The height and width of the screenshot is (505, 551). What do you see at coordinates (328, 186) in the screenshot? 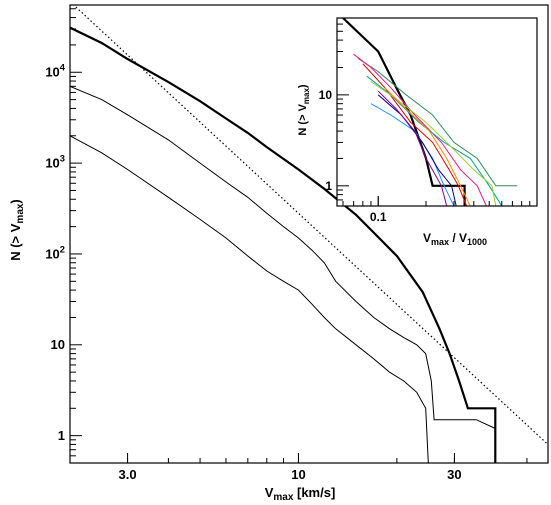
I see `inset-y-tick-label: 1` at bounding box center [328, 186].